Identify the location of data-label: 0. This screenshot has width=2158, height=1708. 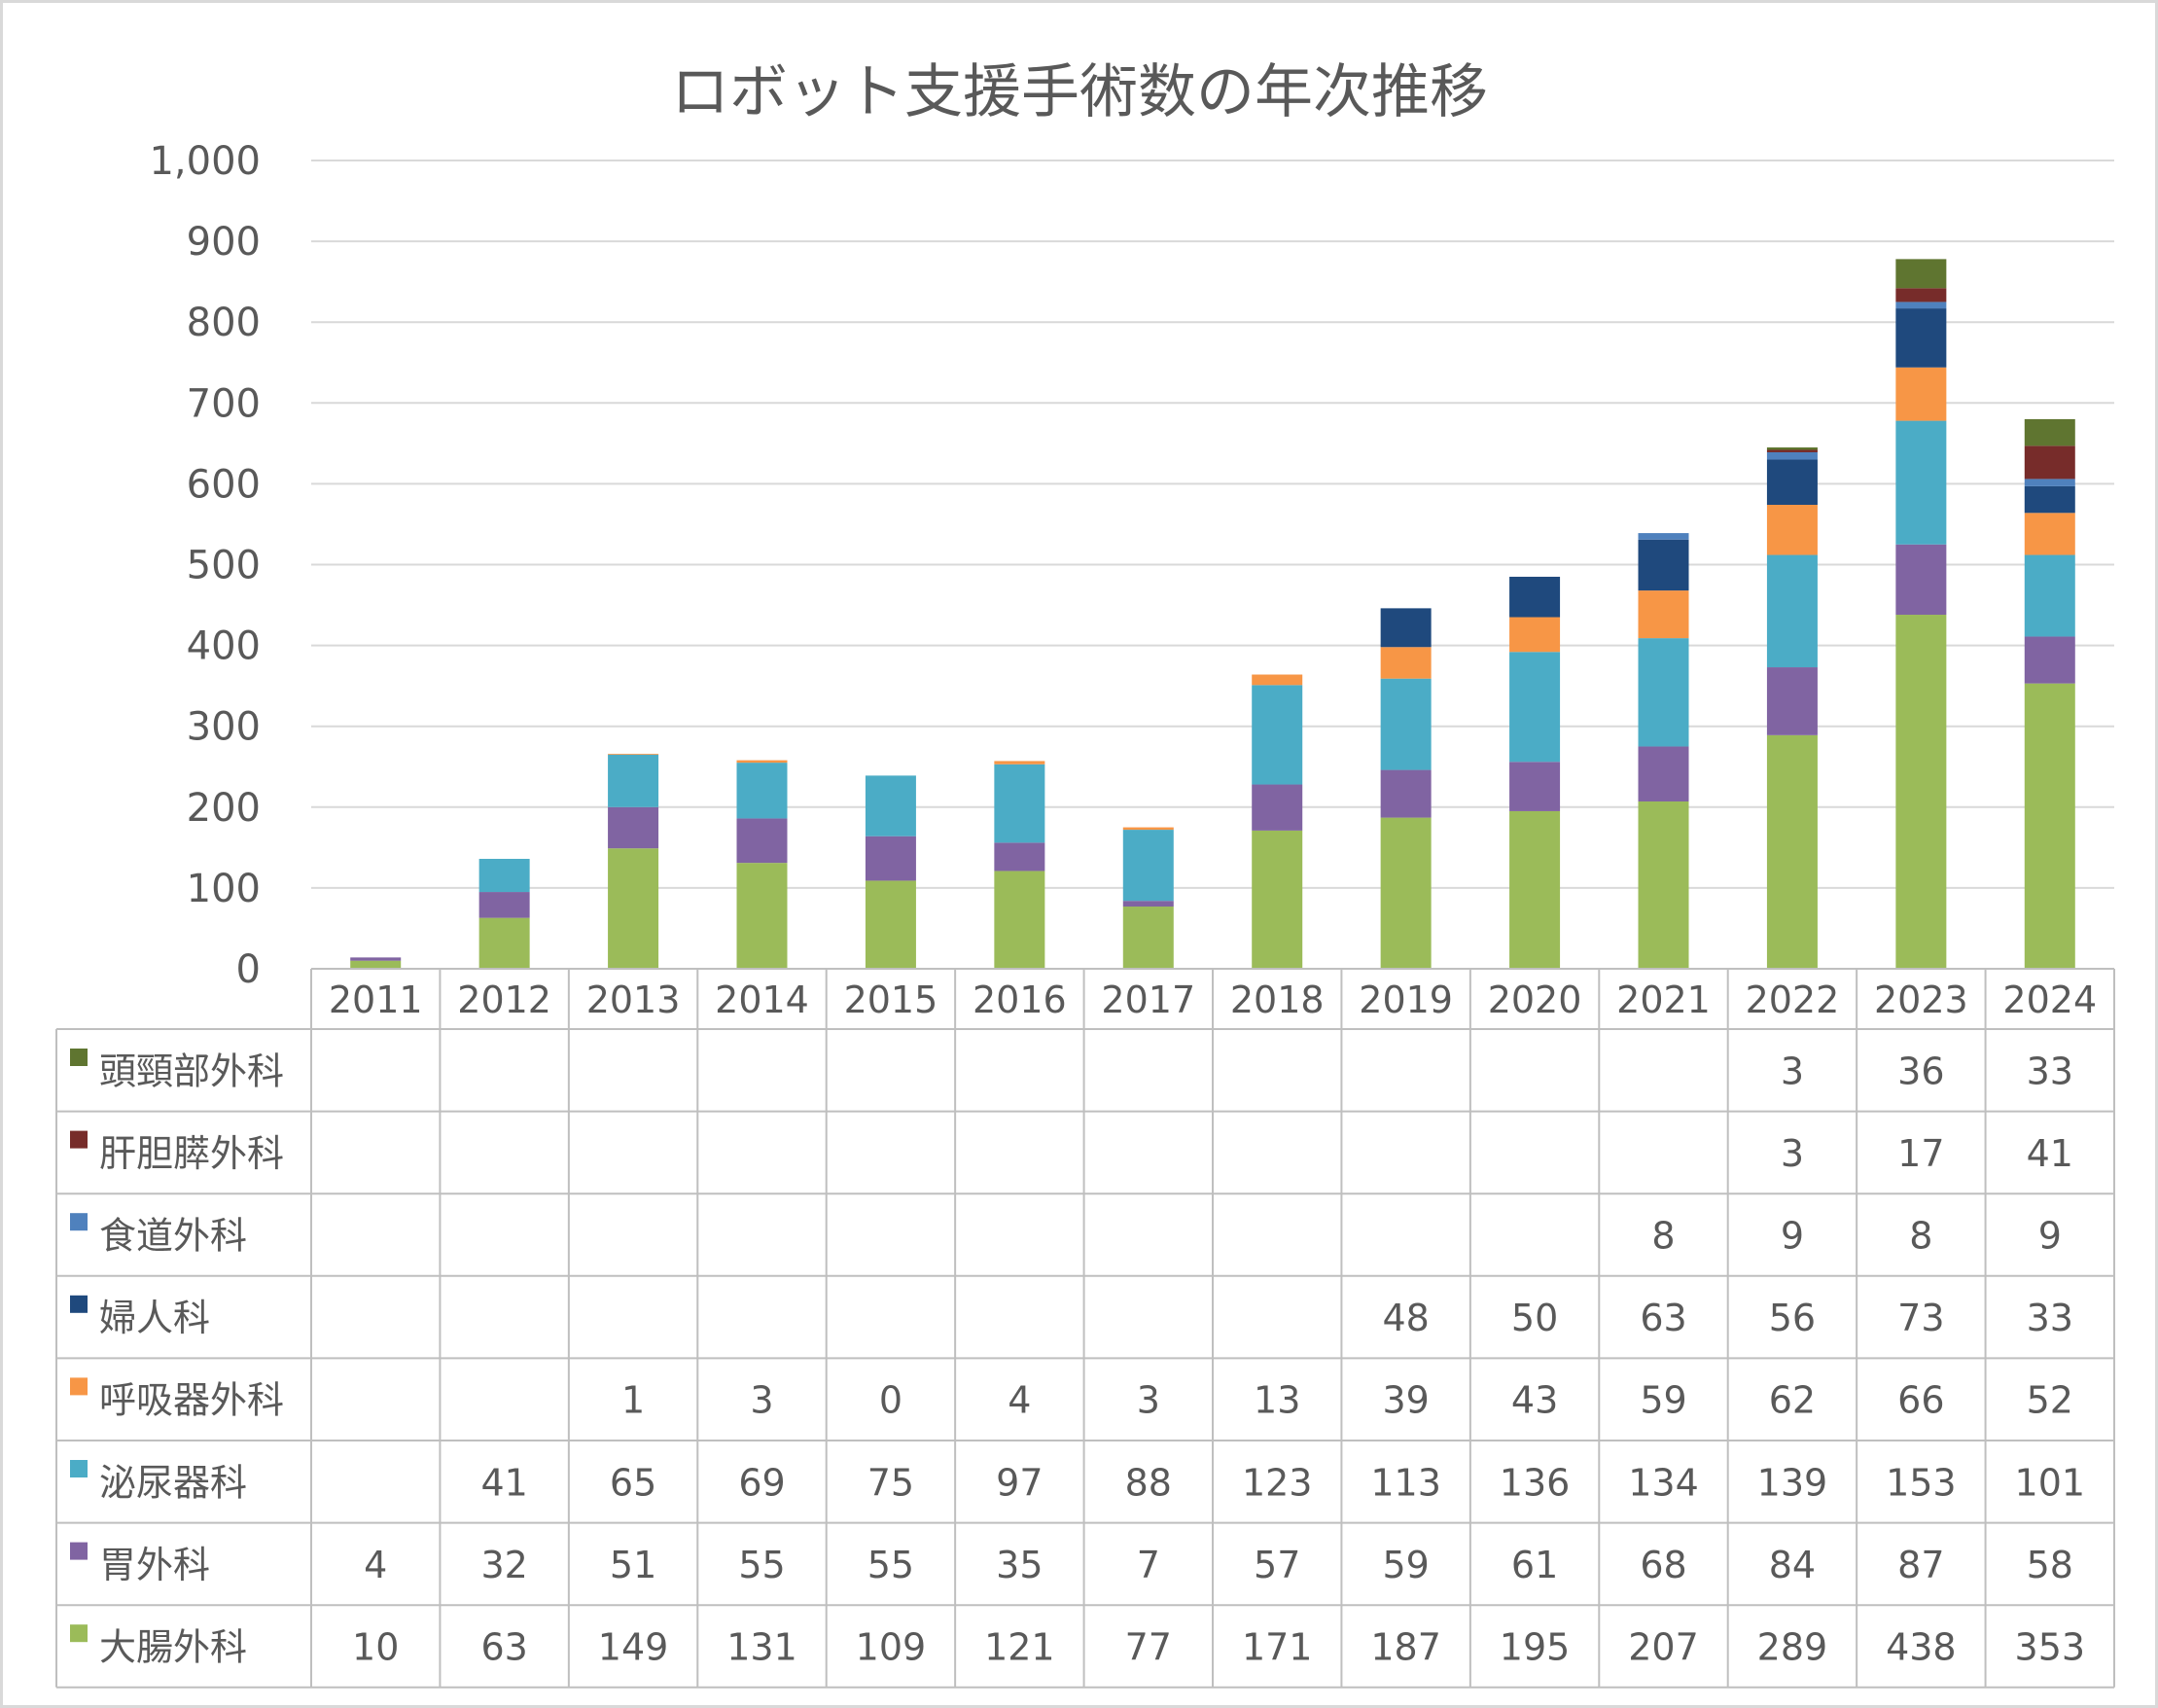
(891, 1401).